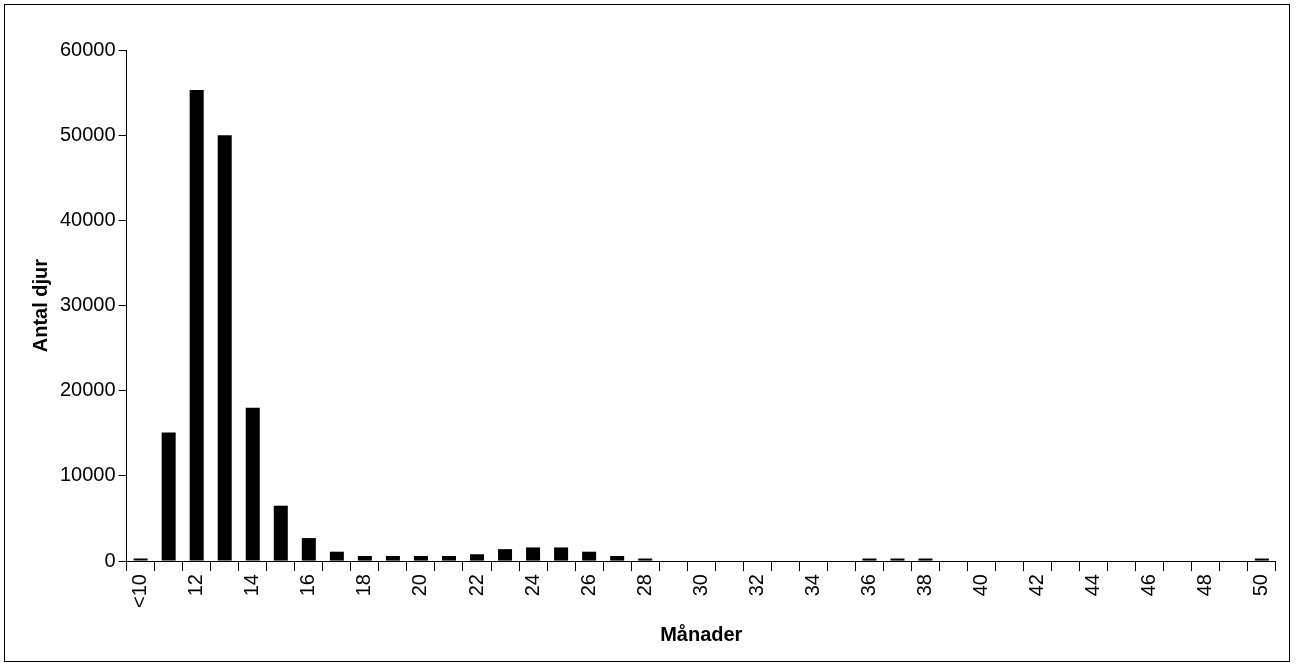 The image size is (1296, 668). Describe the element at coordinates (1204, 585) in the screenshot. I see `x-tick-label: 48` at that location.